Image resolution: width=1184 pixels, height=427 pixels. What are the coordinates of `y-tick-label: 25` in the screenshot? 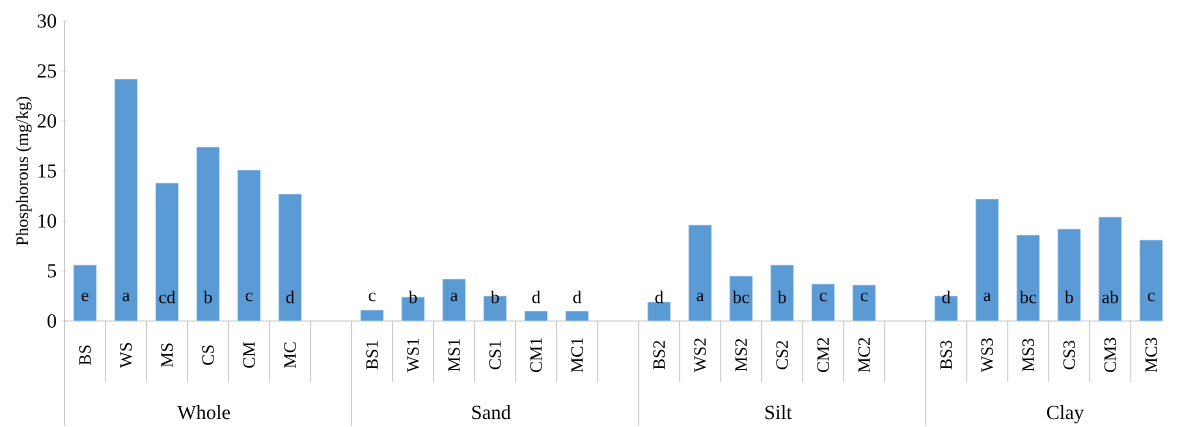 It's located at (47, 71).